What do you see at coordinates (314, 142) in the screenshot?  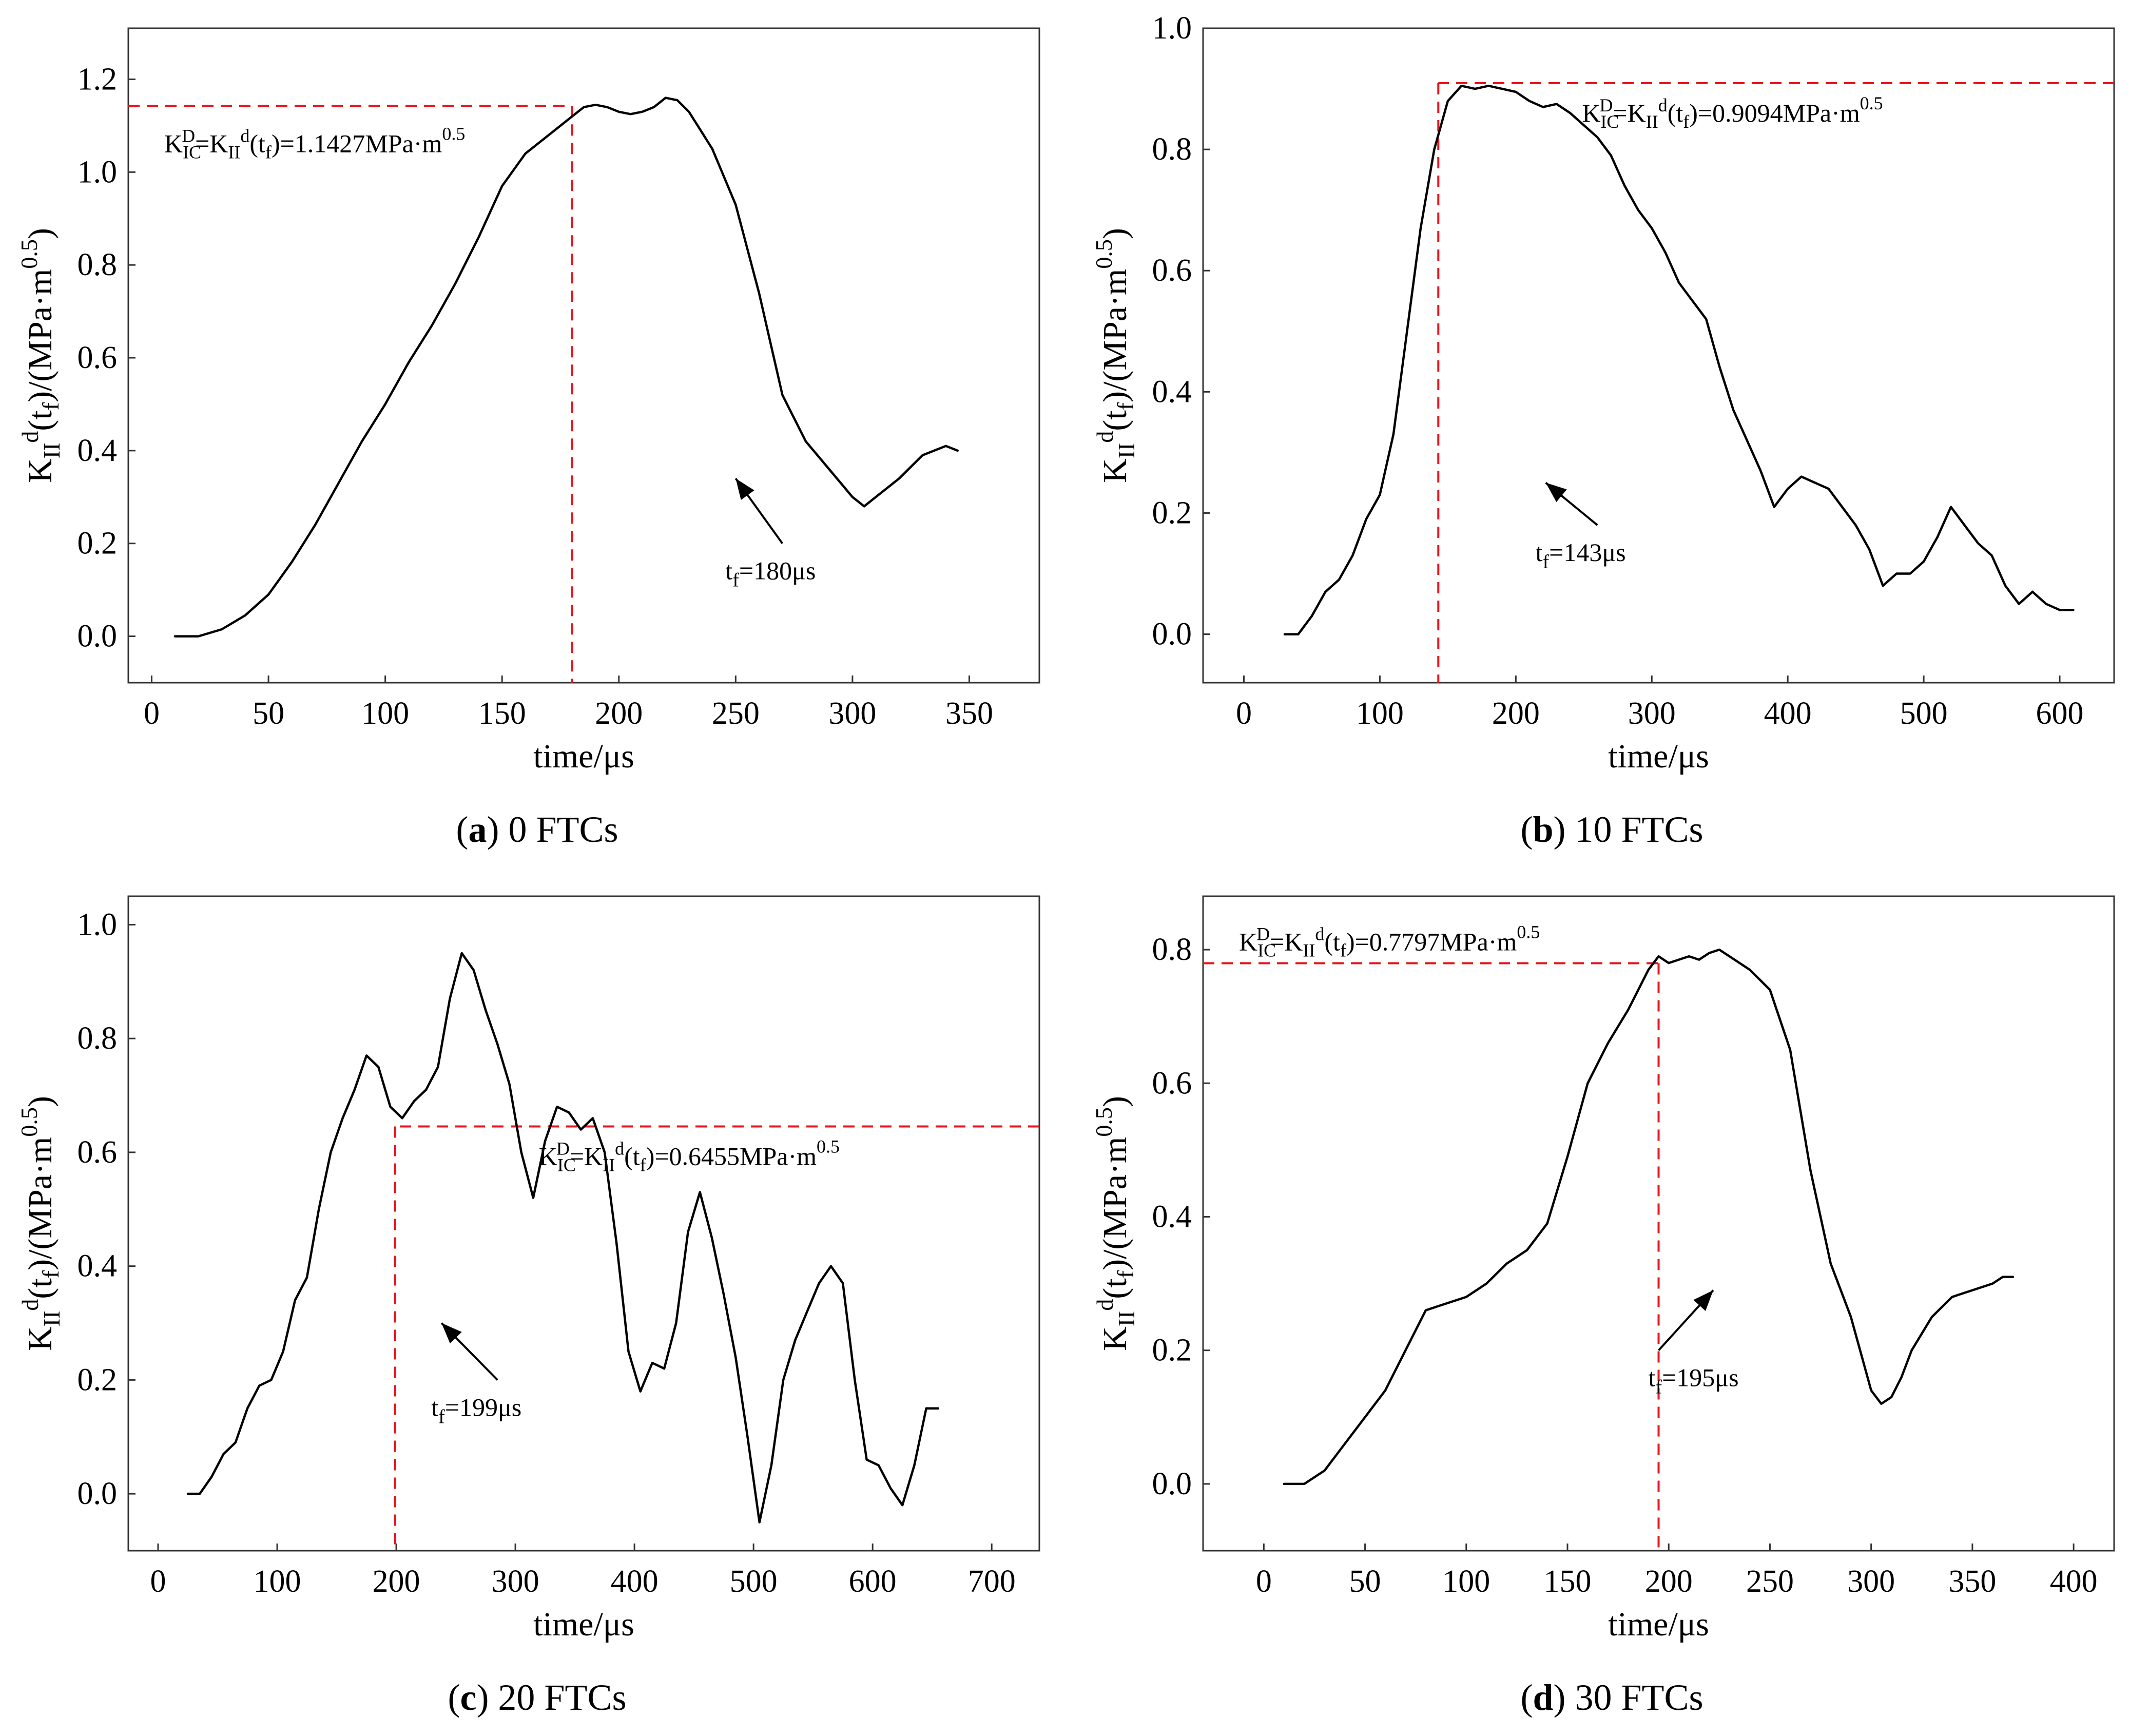 I see `k-ic-annotation: KICD=KIId(tf)=1.1427MPa·m0.5` at bounding box center [314, 142].